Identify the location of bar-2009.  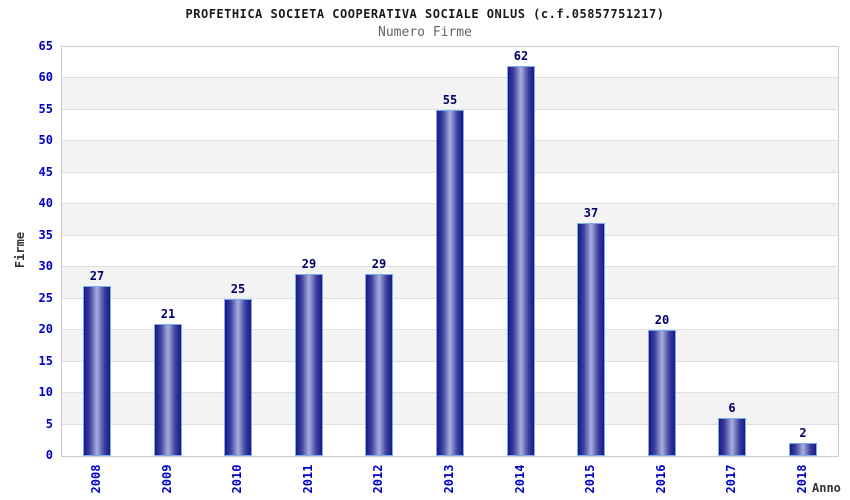
(168, 390).